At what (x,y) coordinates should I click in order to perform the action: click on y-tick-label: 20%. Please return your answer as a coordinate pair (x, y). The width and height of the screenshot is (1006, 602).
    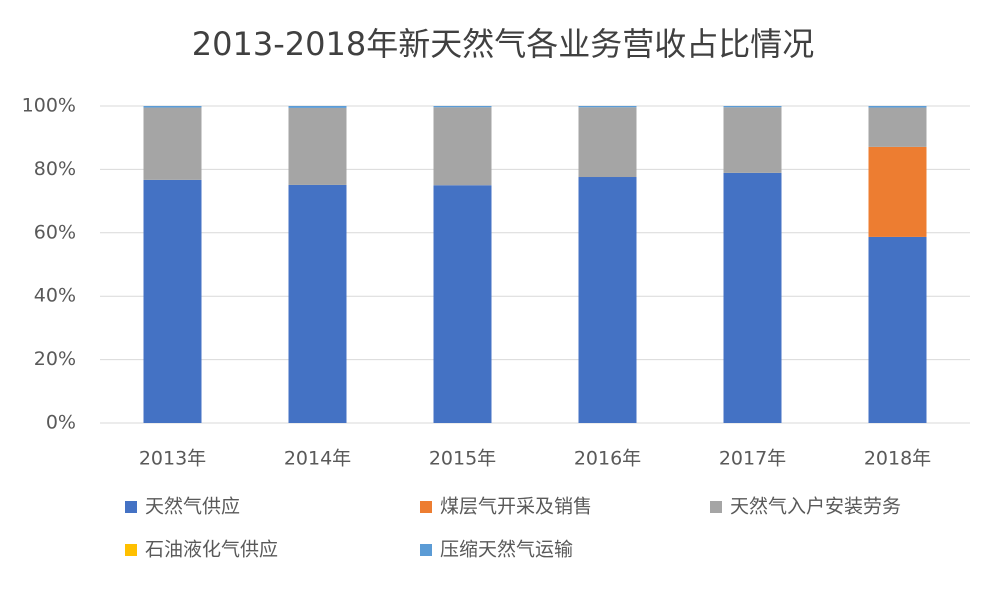
    Looking at the image, I should click on (55, 359).